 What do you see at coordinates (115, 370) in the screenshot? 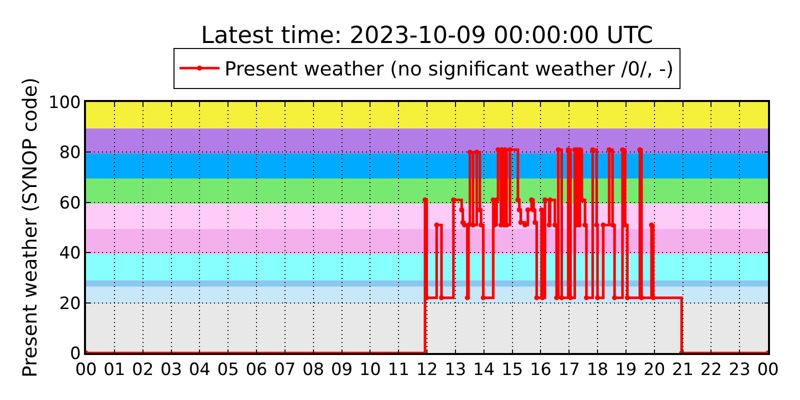
I see `x-tick-label: 01` at bounding box center [115, 370].